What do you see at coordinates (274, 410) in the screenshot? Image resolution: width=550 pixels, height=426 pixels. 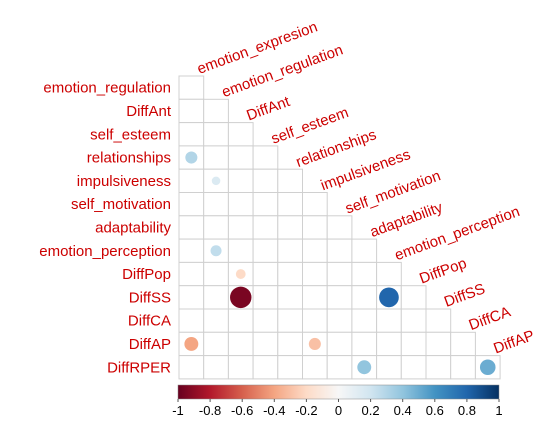 I see `colorbar-tick-label: -0.4` at bounding box center [274, 410].